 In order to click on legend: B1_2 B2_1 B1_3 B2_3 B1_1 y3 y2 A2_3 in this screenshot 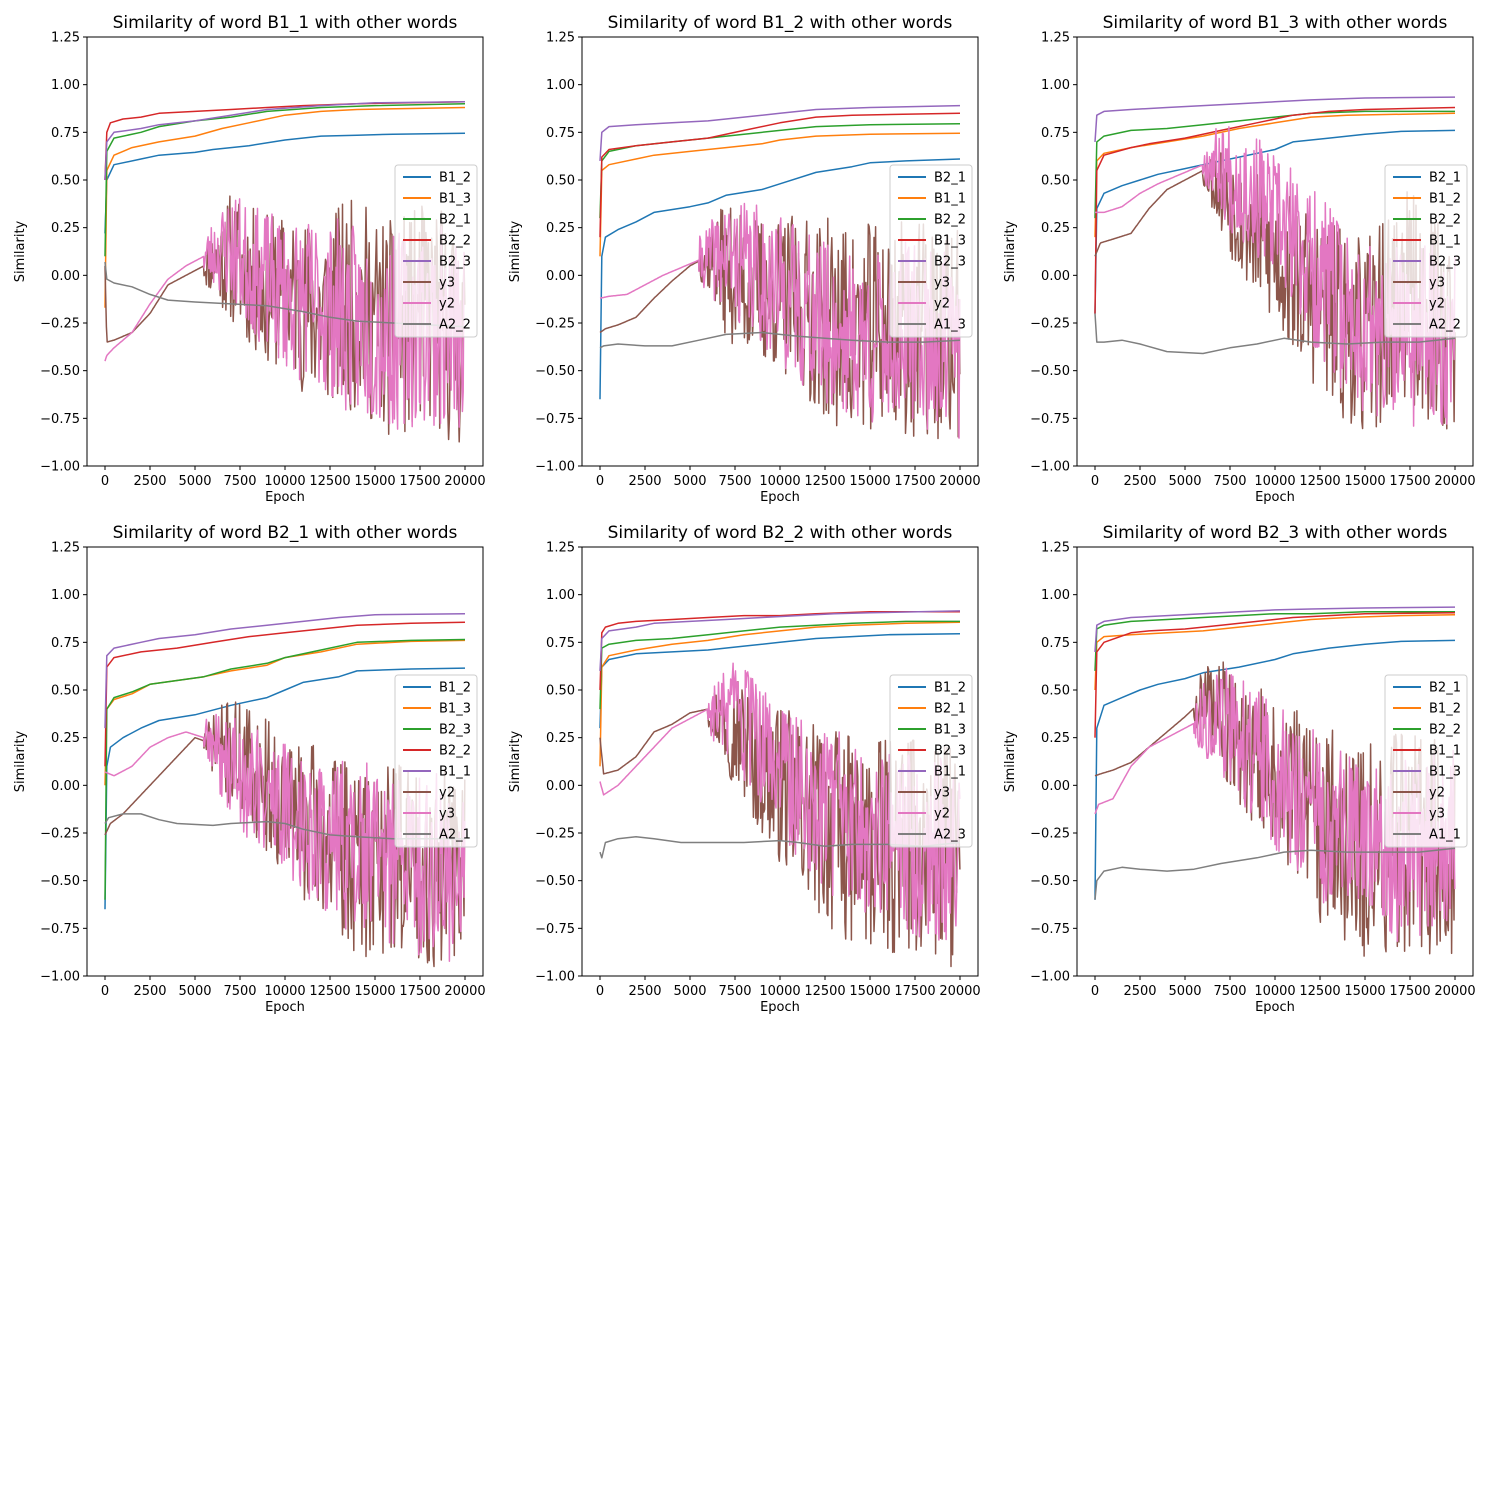, I will do `click(931, 761)`.